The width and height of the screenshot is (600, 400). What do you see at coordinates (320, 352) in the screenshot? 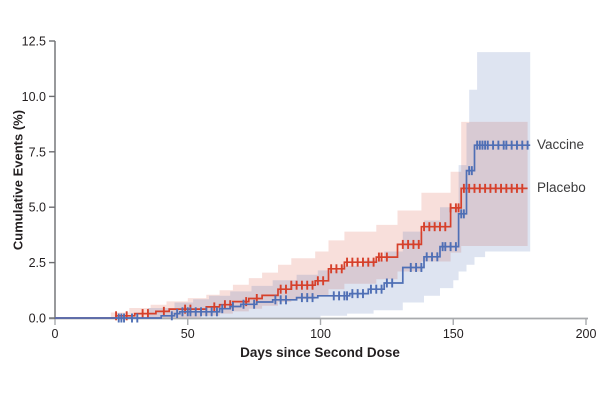
I see `x-axis-title: Days since Second Dose` at bounding box center [320, 352].